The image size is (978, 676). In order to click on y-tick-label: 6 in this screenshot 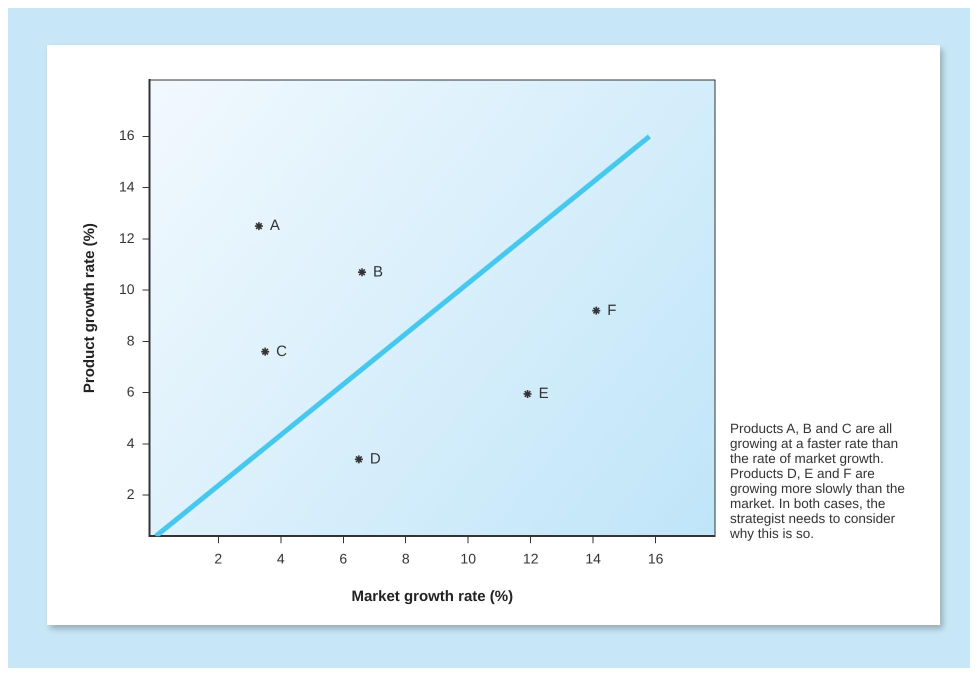, I will do `click(130, 392)`.